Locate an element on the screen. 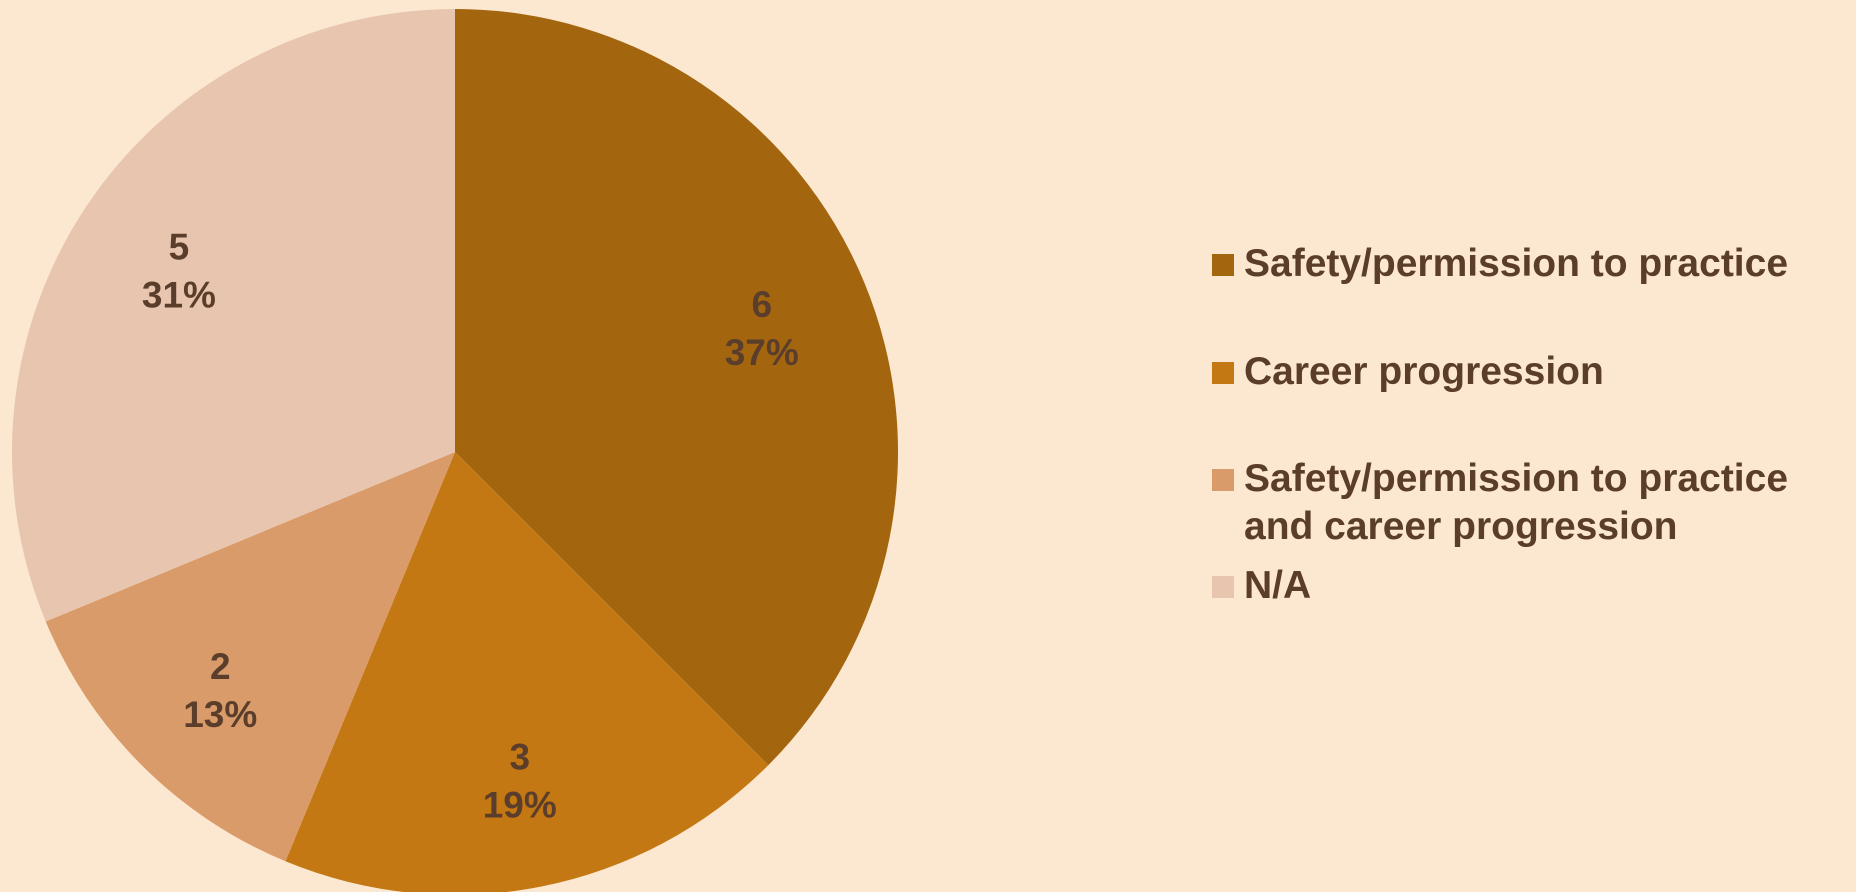 This screenshot has width=1856, height=892. legend-item-career: Career progression is located at coordinates (1528, 372).